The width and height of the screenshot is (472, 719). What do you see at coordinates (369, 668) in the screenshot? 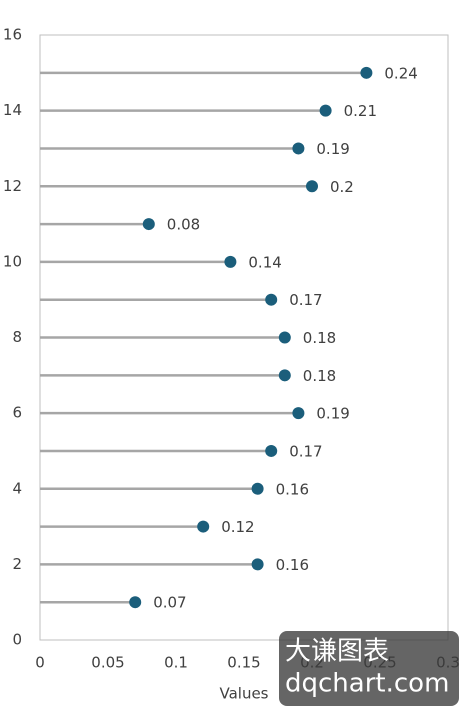
I see `watermark-box` at bounding box center [369, 668].